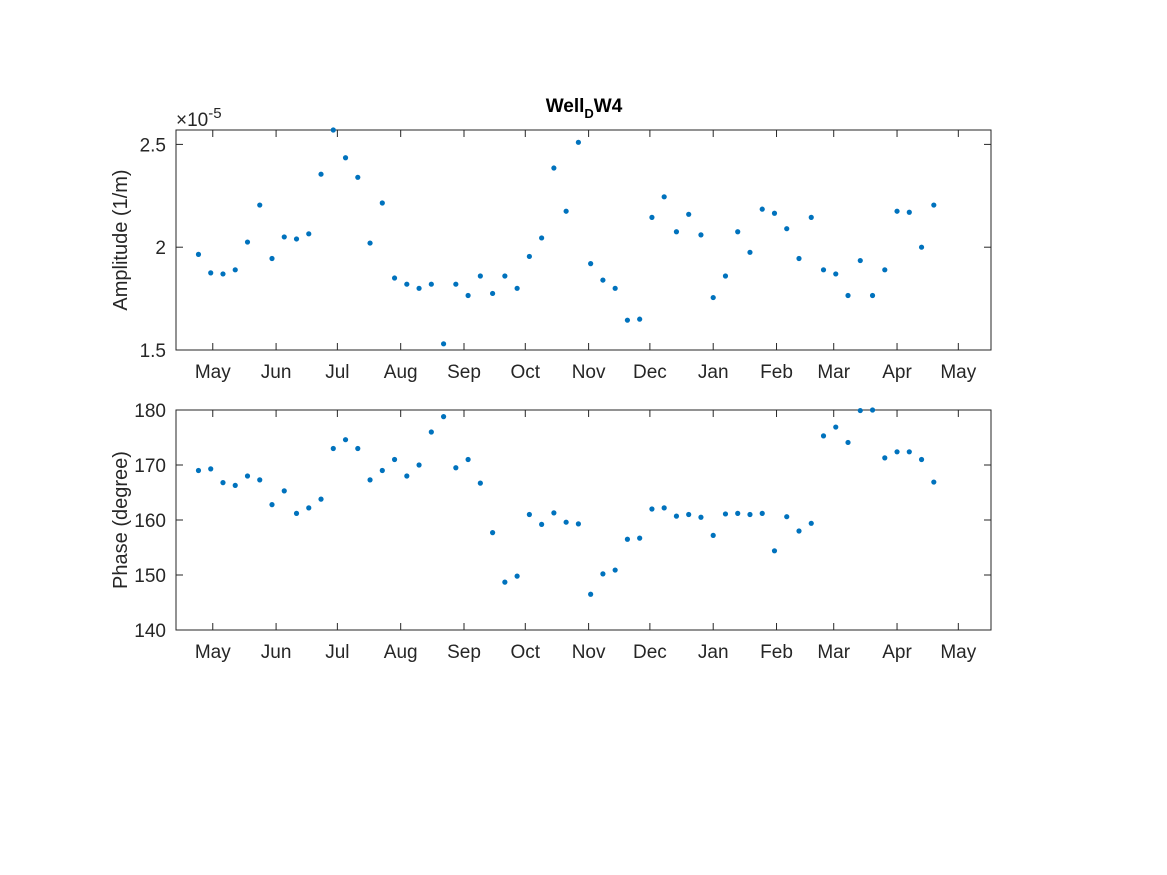  What do you see at coordinates (401, 372) in the screenshot?
I see `amplitude-xtick-label: Aug` at bounding box center [401, 372].